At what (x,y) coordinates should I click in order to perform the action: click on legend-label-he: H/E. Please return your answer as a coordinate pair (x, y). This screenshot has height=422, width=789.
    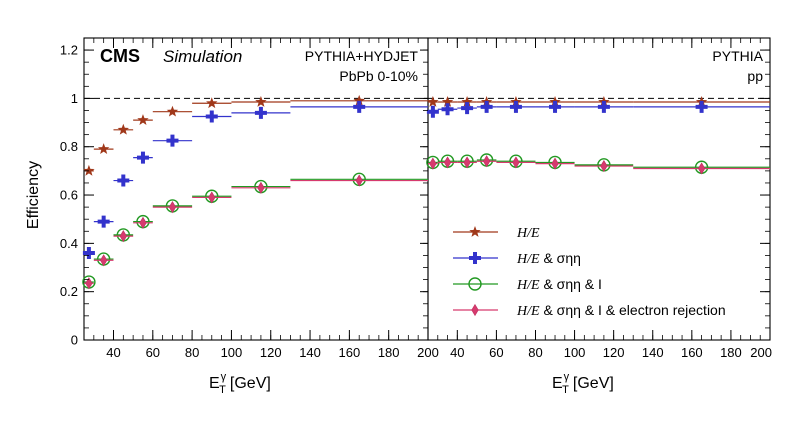
    Looking at the image, I should click on (528, 233).